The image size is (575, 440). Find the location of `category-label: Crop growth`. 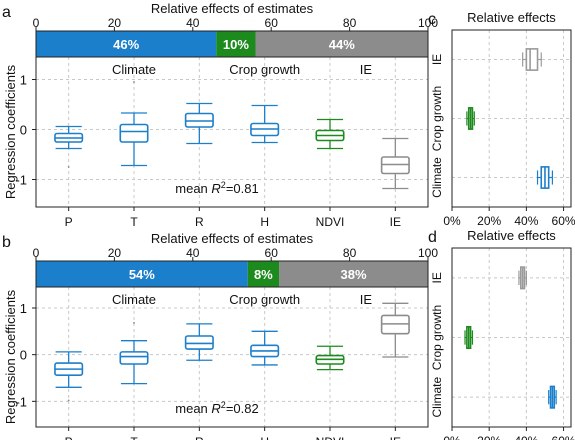

category-label: Crop growth is located at coordinates (437, 118).